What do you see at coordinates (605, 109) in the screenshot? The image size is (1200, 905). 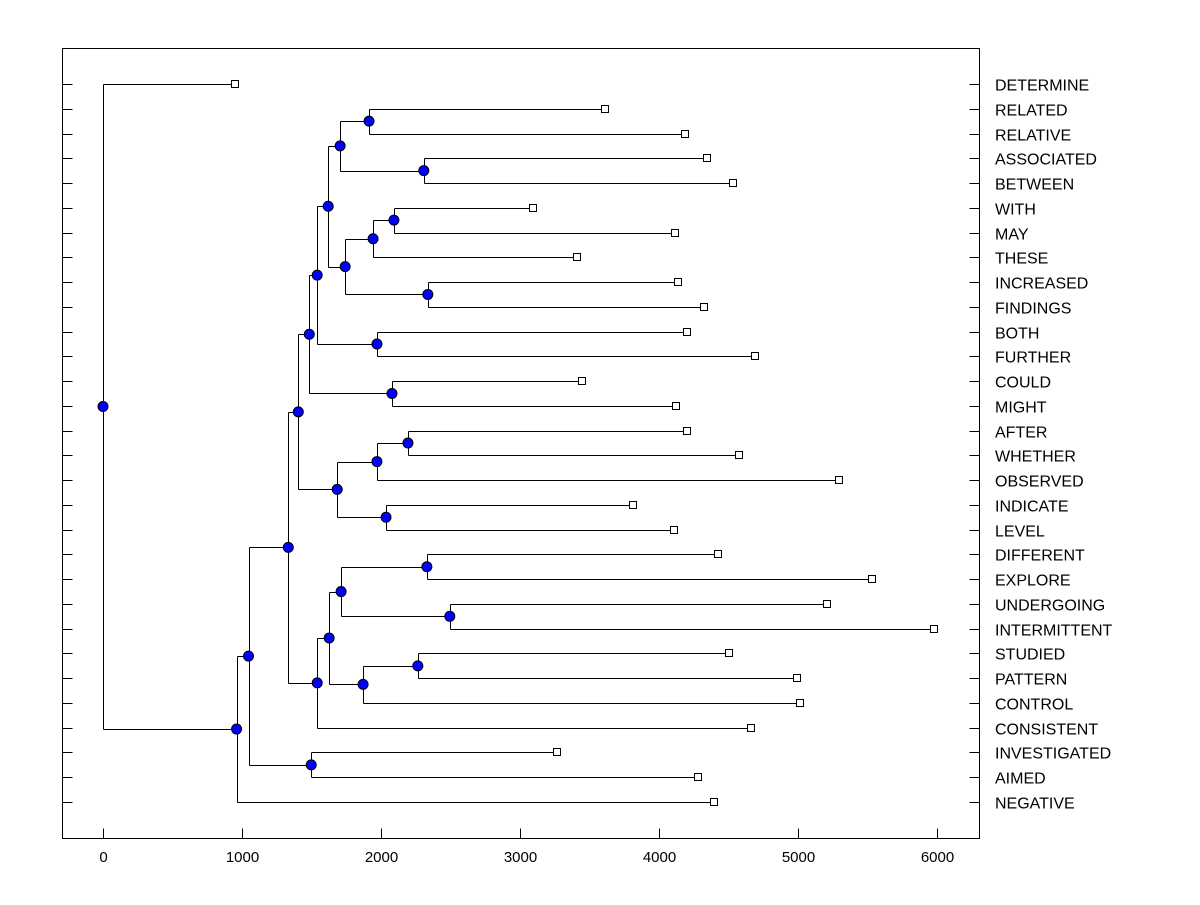 I see `leaf-marker-related` at bounding box center [605, 109].